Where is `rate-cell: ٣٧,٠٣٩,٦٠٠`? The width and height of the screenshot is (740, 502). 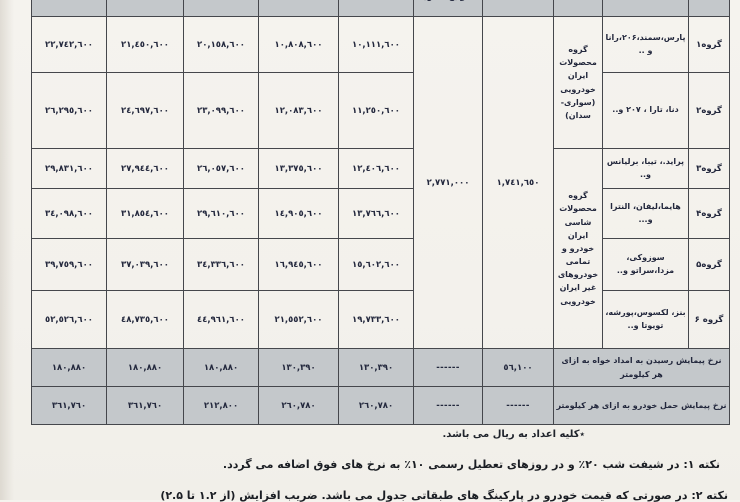
rate-cell: ٣٧,٠٣٩,٦٠٠ is located at coordinates (145, 264).